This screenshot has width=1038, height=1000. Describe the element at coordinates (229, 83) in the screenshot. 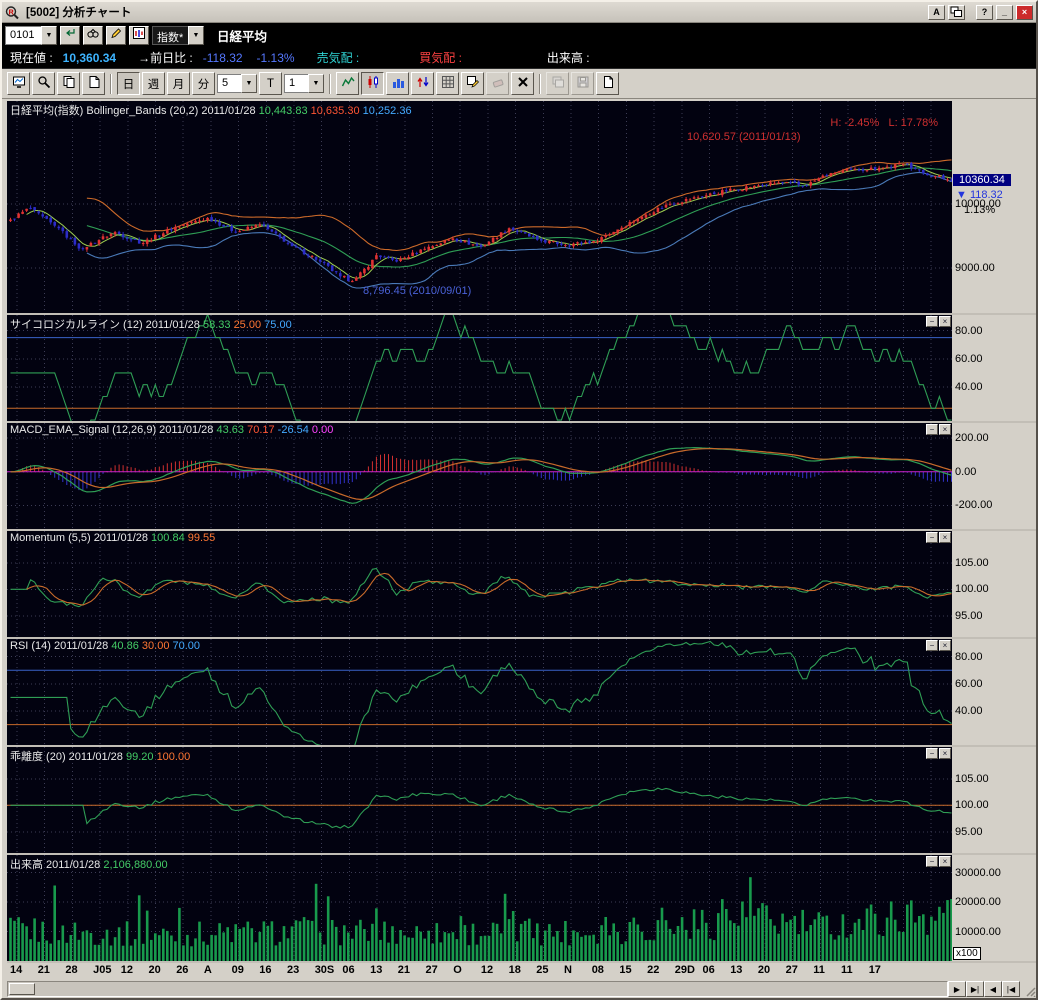

I see `minute-interval-value: 5` at that location.